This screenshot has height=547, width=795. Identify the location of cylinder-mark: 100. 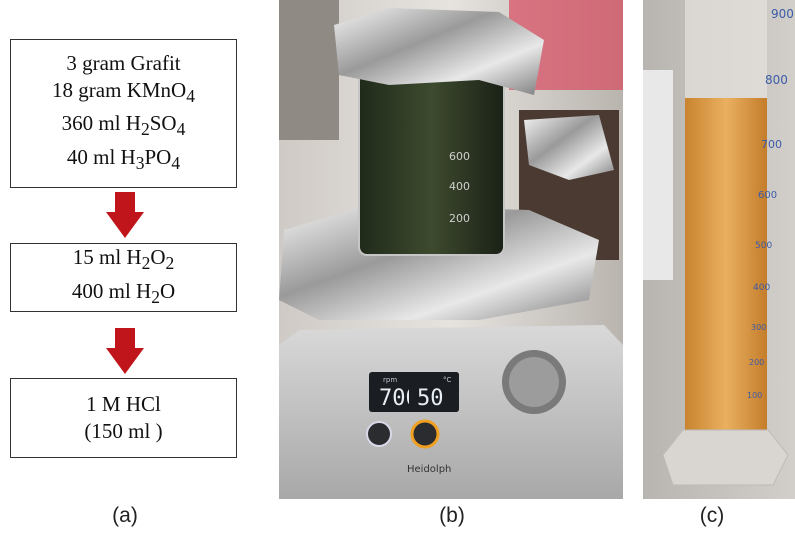
(754, 395).